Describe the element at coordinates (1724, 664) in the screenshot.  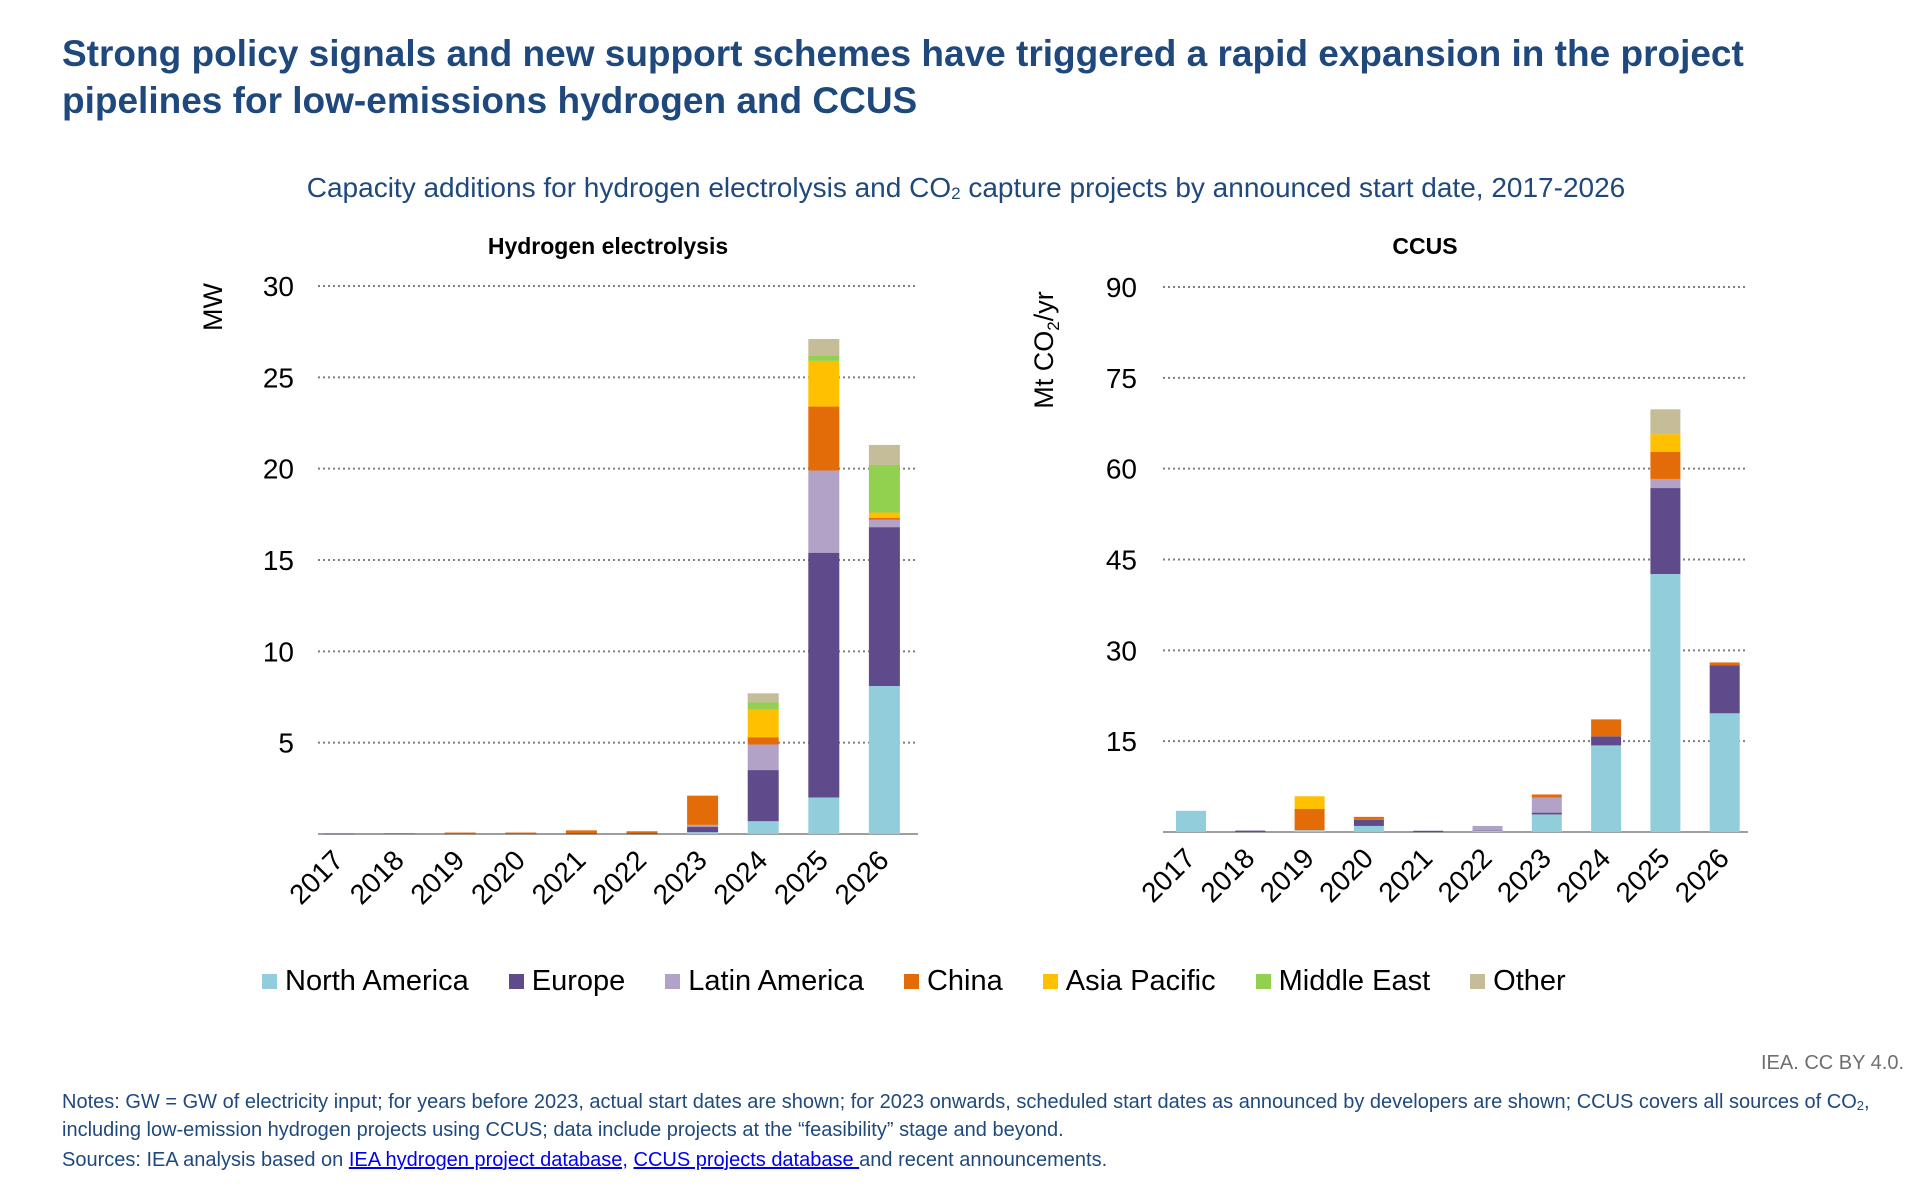
I see `ccus-bar-2026-china` at that location.